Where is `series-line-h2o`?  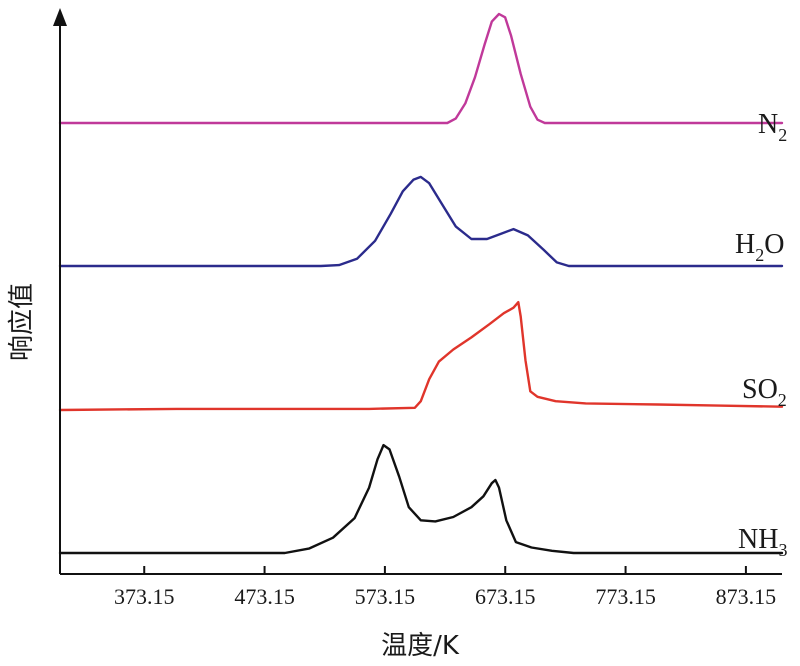
series-line-h2o is located at coordinates (421, 221).